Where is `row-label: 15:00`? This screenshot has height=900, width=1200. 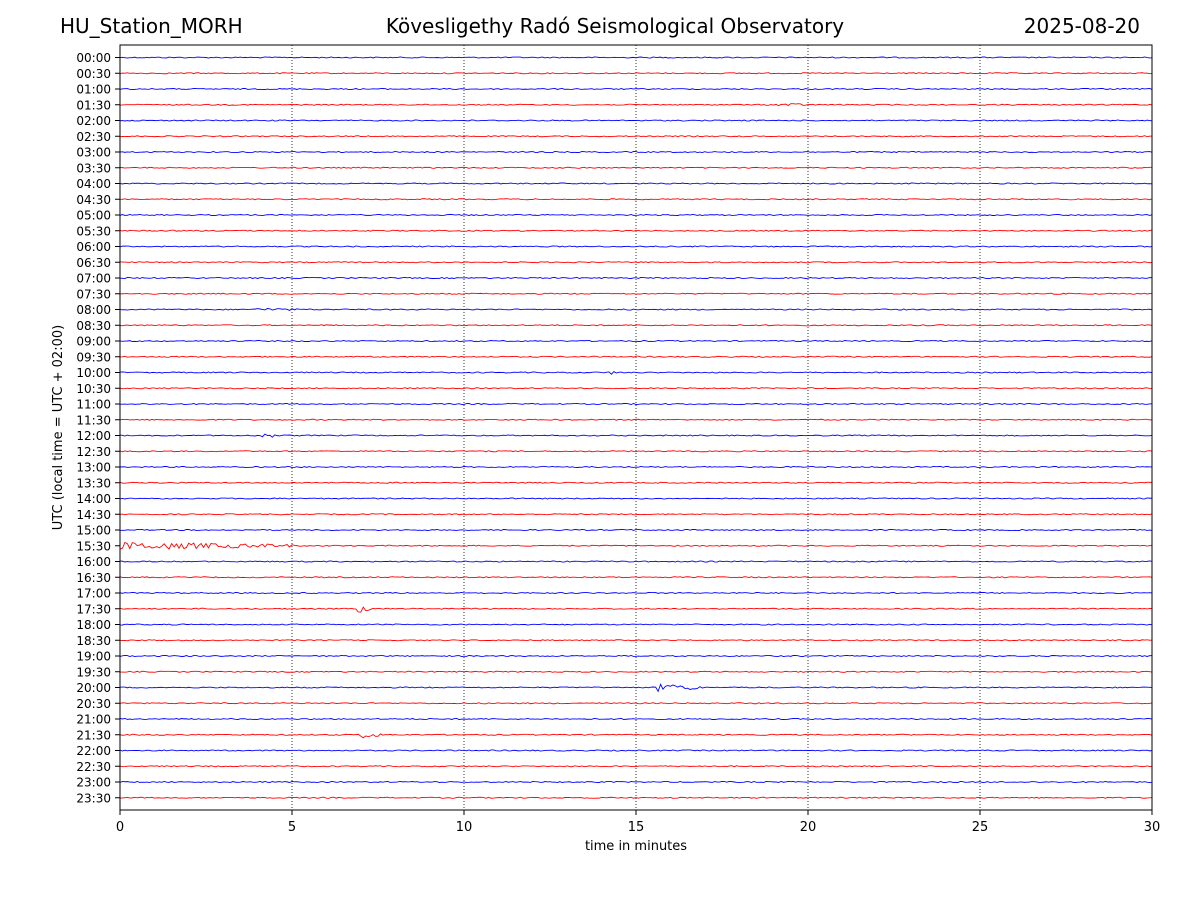
row-label: 15:00 is located at coordinates (93, 531).